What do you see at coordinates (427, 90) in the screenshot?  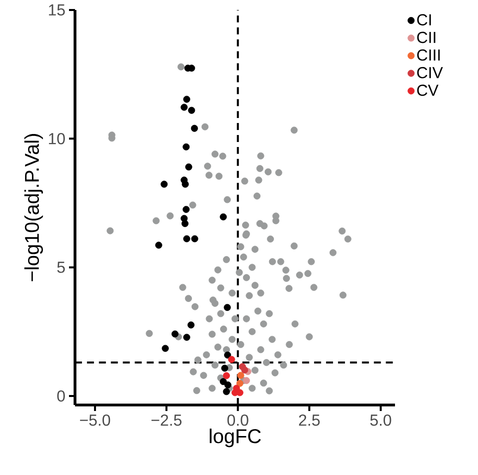 I see `legend-label: CV` at bounding box center [427, 90].